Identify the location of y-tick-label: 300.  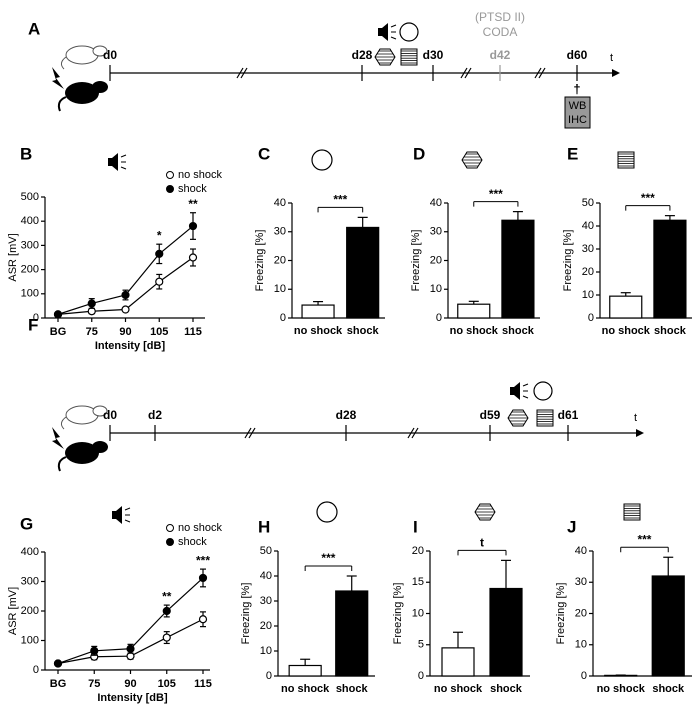
(30, 581).